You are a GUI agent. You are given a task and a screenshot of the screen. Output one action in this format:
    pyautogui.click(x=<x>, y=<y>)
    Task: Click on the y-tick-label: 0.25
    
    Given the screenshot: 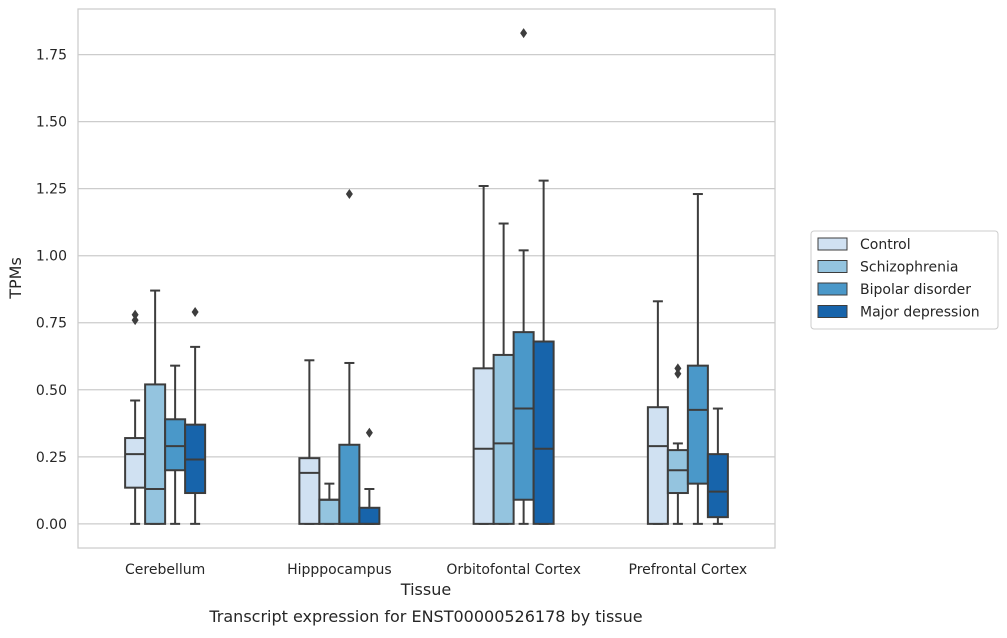 What is the action you would take?
    pyautogui.click(x=51, y=458)
    